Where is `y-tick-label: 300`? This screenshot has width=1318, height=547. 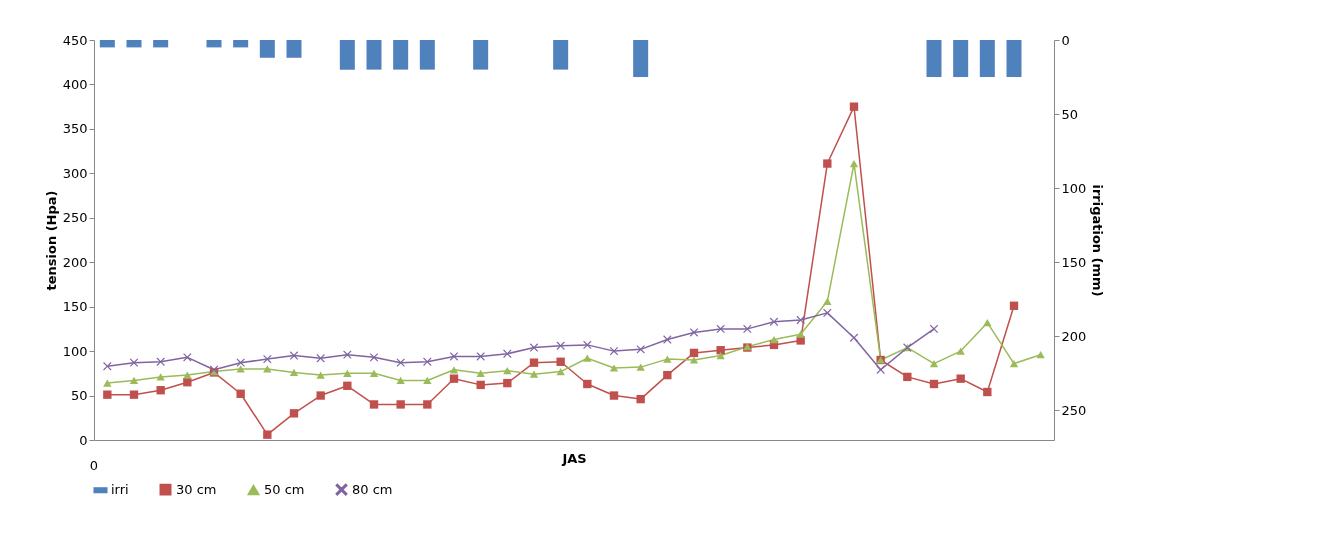
y-tick-label: 300 is located at coordinates (75, 173).